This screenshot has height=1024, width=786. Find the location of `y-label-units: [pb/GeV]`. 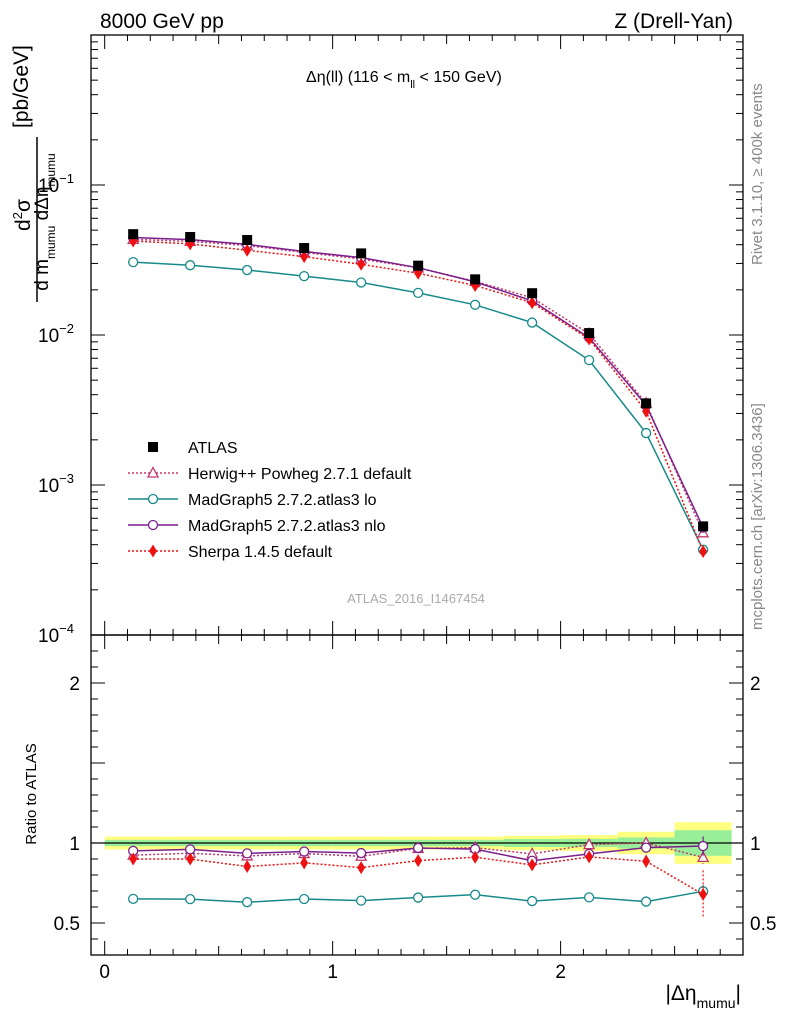

y-label-units: [pb/GeV] is located at coordinates (21, 86).